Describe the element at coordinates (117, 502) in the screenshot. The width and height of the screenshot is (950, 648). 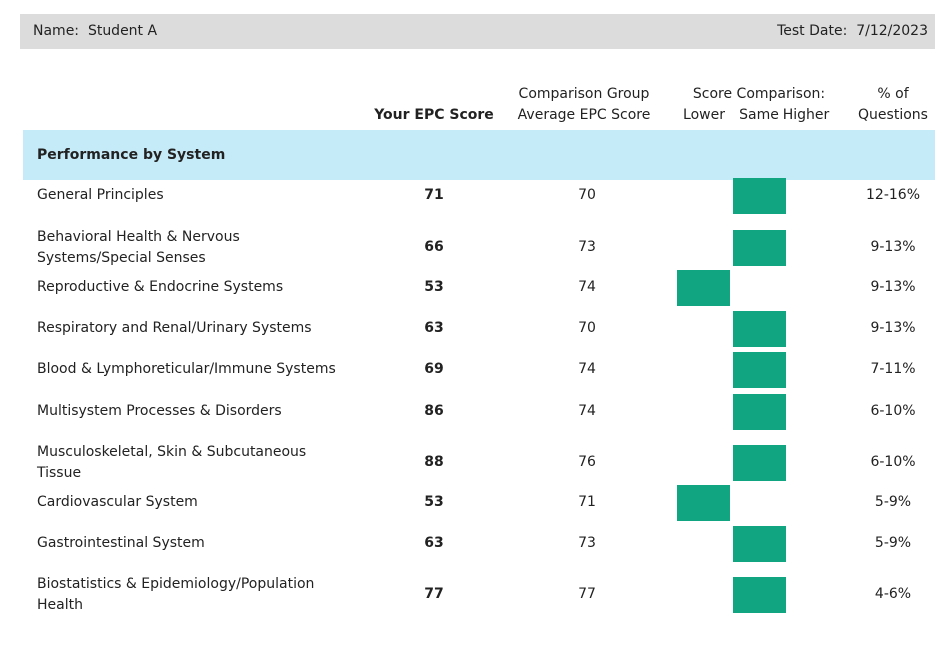
I see `system-name: Cardiovascular System` at that location.